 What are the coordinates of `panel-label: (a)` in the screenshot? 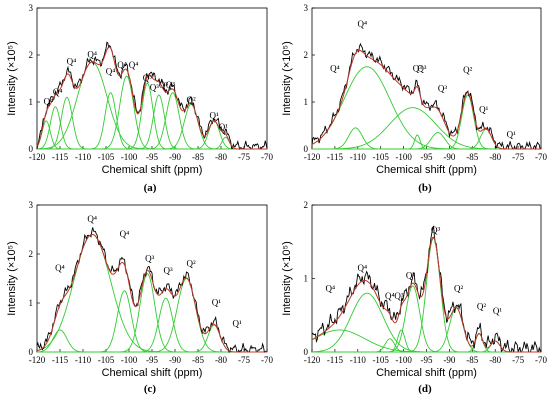 It's located at (150, 188).